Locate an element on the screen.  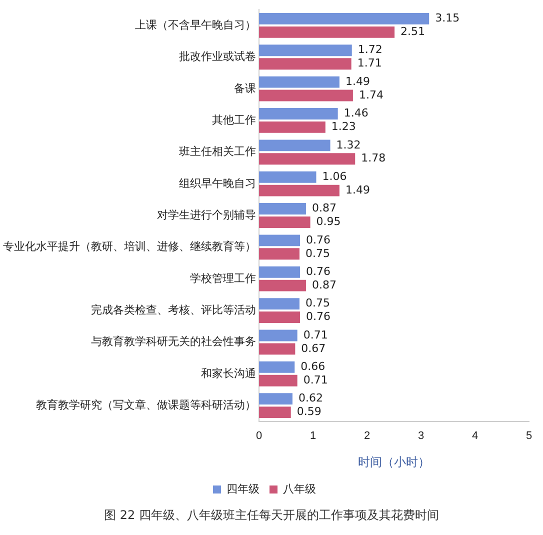
x-tick-label: 3 is located at coordinates (421, 436).